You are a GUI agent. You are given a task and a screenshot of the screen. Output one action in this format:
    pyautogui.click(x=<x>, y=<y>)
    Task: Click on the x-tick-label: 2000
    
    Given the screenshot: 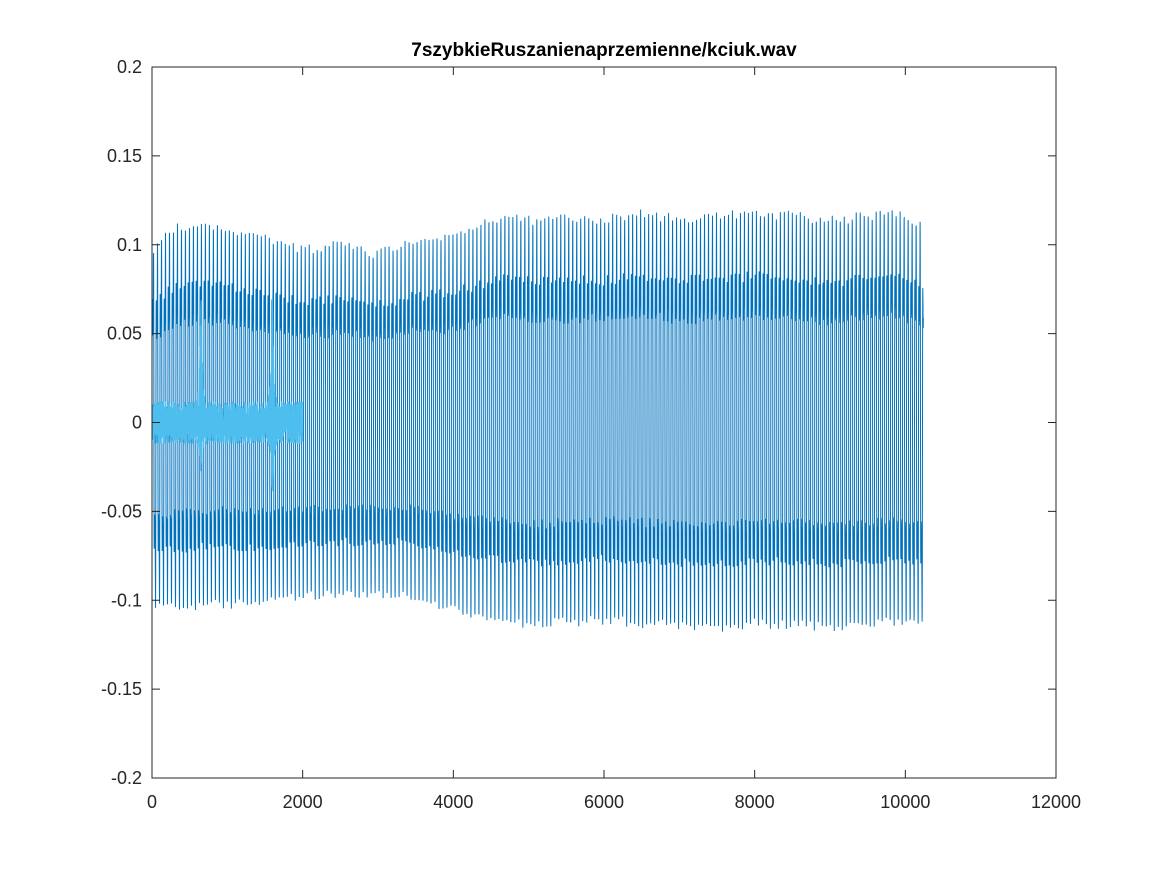 What is the action you would take?
    pyautogui.click(x=303, y=802)
    